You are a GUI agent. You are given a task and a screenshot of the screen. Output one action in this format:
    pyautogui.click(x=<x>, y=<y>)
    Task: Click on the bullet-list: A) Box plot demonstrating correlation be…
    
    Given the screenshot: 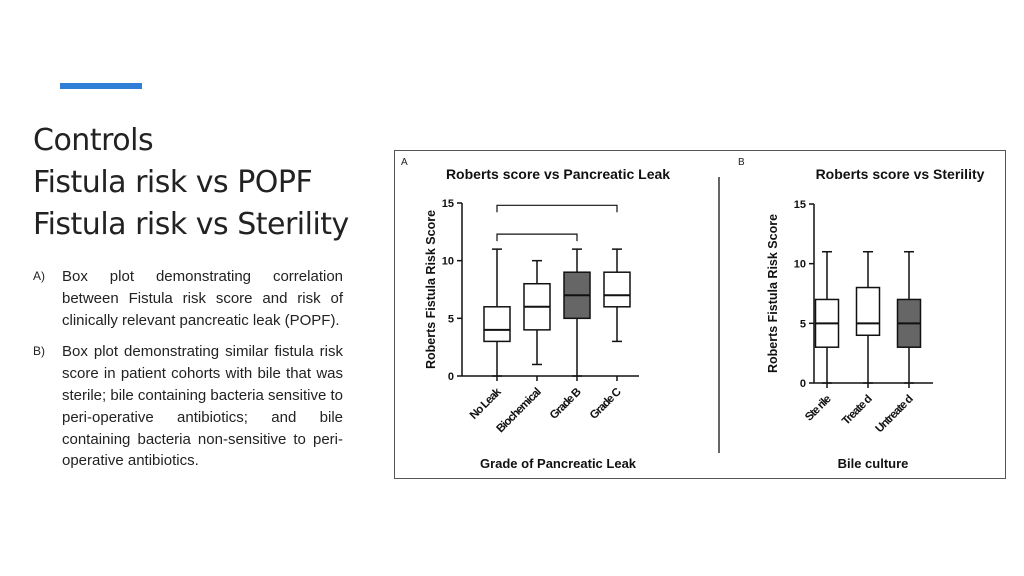 What is the action you would take?
    pyautogui.click(x=188, y=374)
    